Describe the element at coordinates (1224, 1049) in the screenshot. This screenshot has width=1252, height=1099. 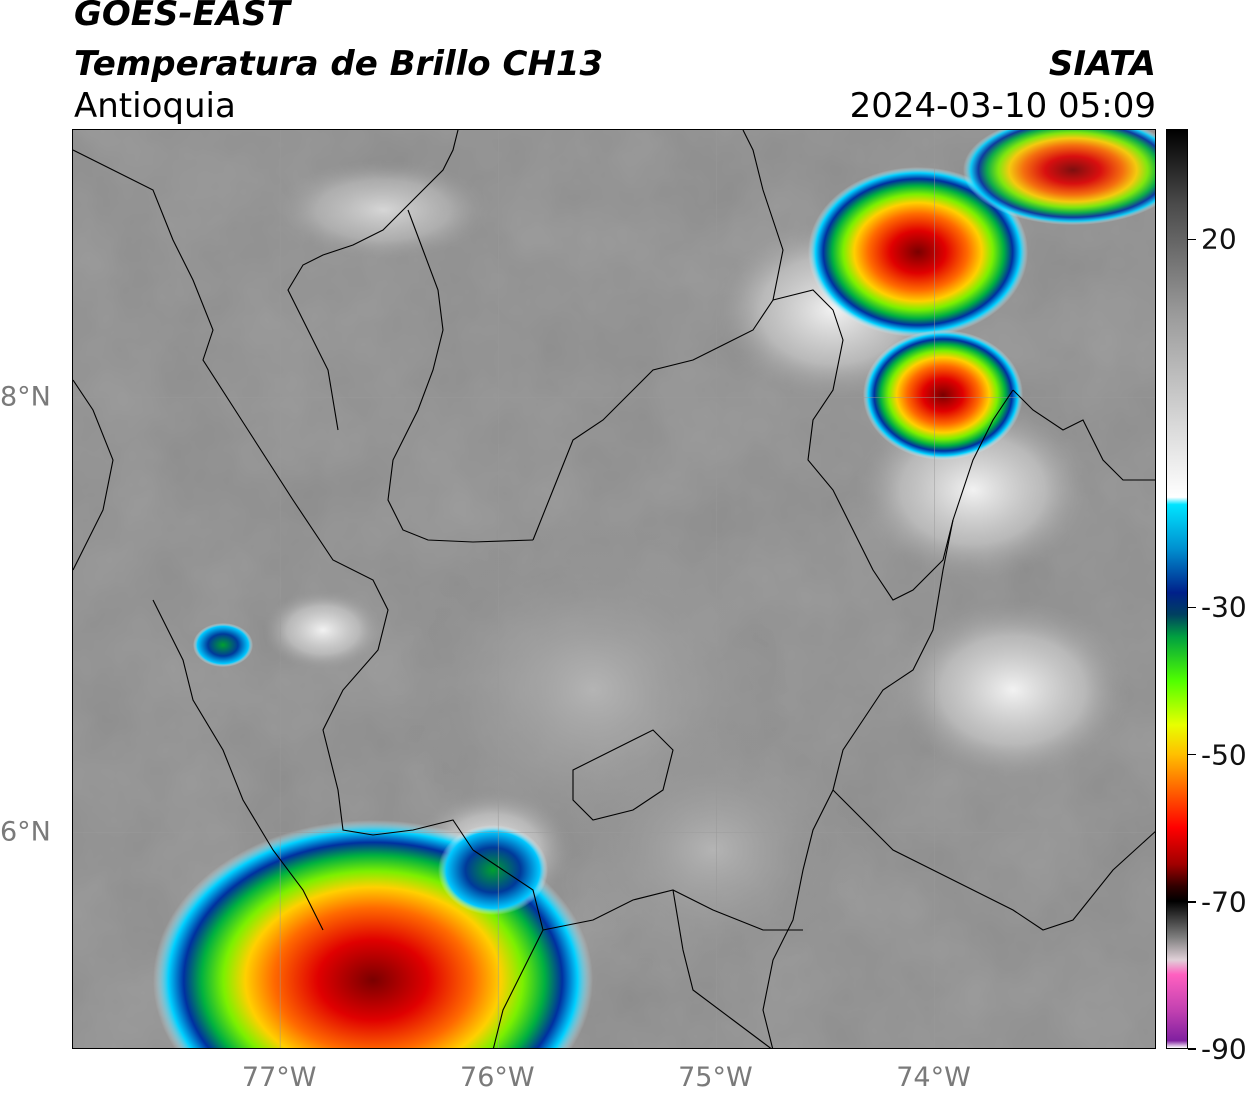
I see `colorbar-tick-label: -90` at that location.